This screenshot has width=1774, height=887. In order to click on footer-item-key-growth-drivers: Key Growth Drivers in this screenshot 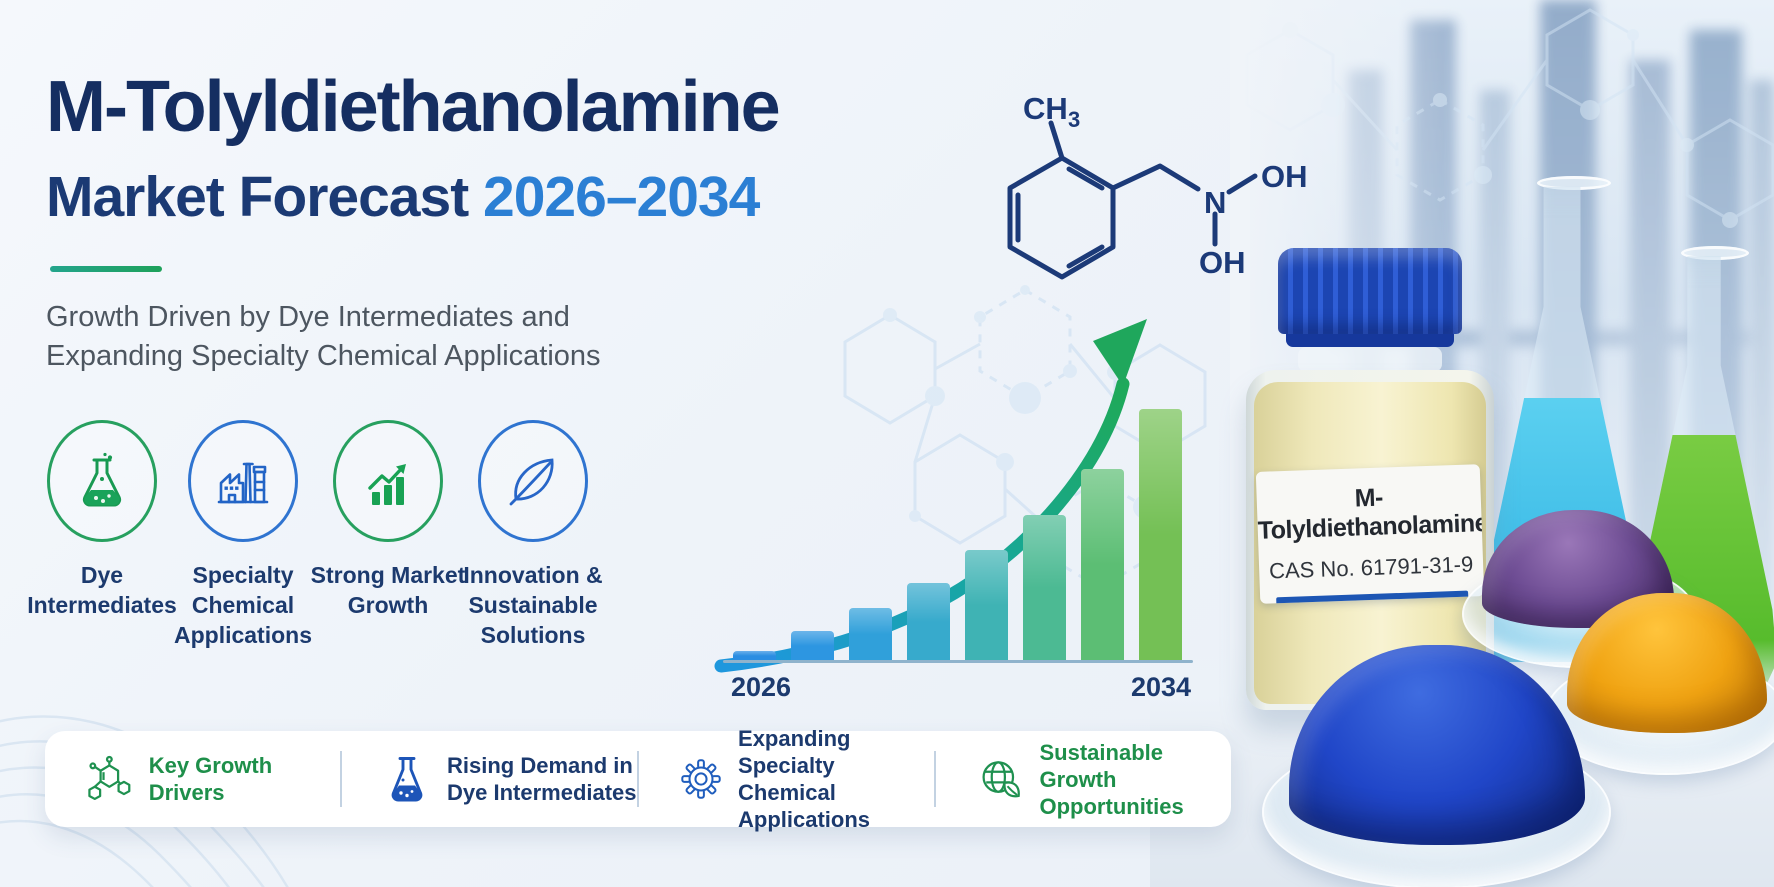, I will do `click(192, 779)`.